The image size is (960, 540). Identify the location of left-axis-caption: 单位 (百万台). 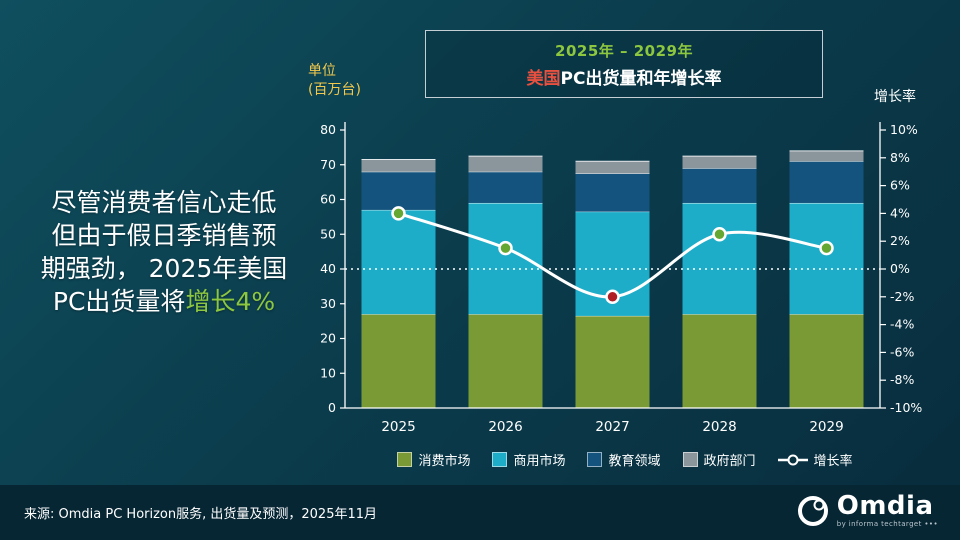
(334, 81).